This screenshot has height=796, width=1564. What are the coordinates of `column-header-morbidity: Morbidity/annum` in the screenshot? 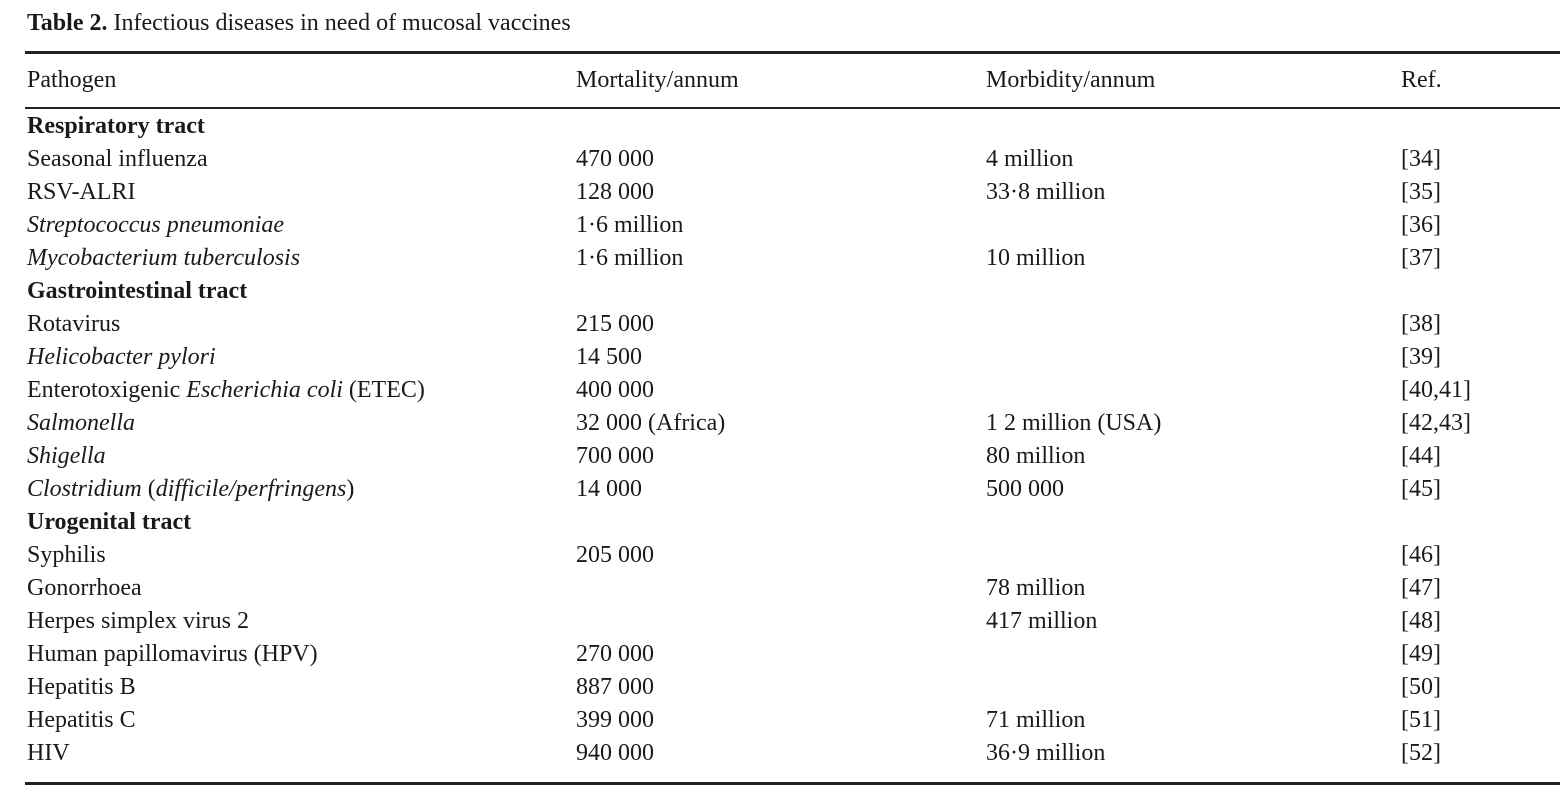 It's located at (1071, 80).